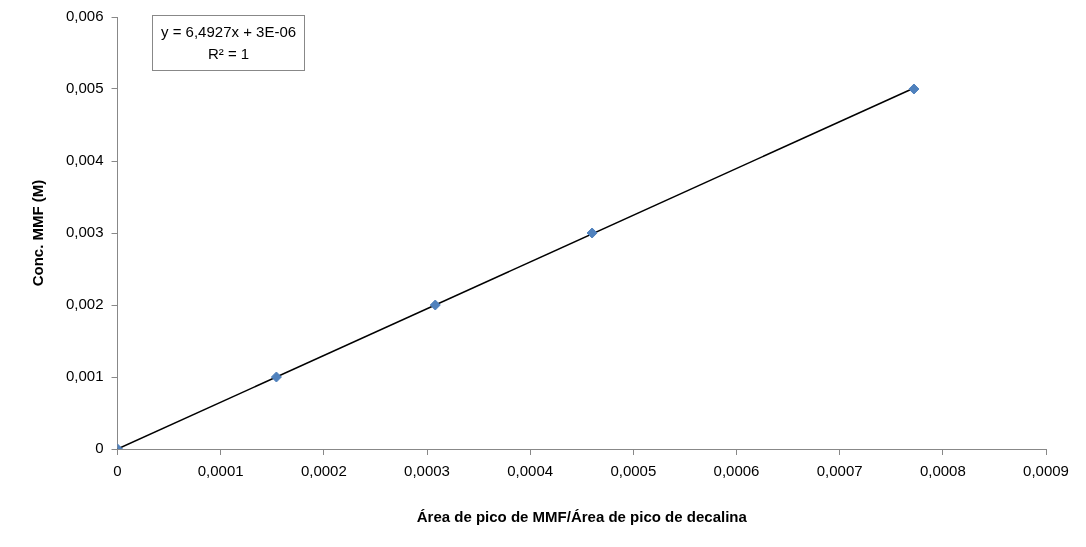 Image resolution: width=1086 pixels, height=547 pixels. Describe the element at coordinates (84, 160) in the screenshot. I see `y-tick-label: 0,004` at that location.